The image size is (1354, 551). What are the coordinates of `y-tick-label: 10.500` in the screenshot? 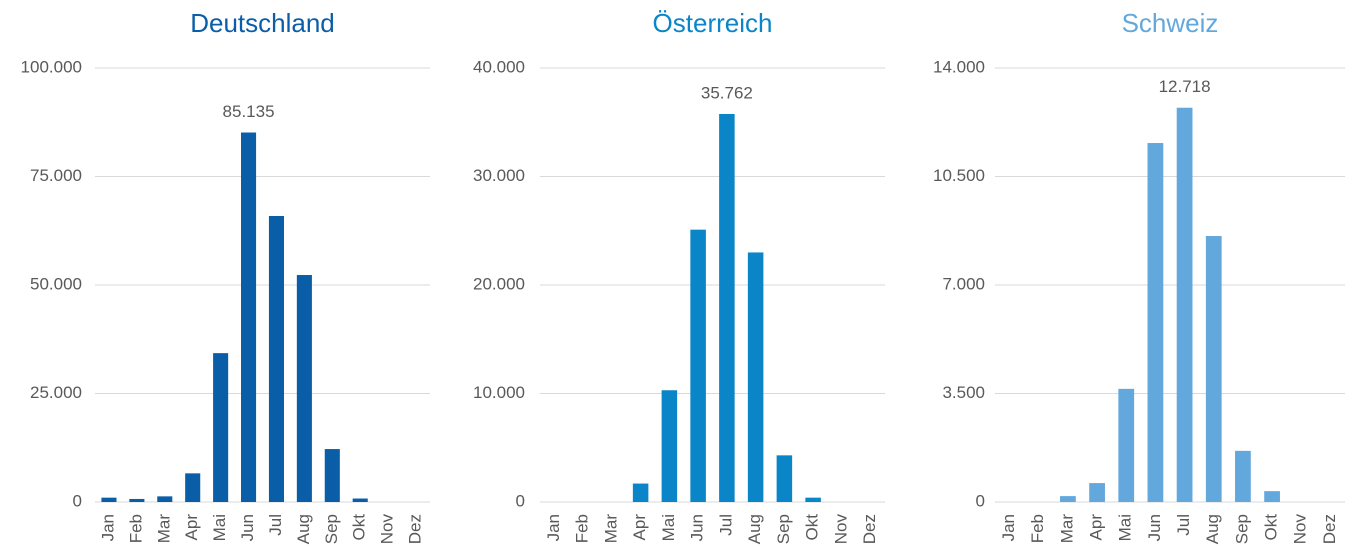 It's located at (959, 175).